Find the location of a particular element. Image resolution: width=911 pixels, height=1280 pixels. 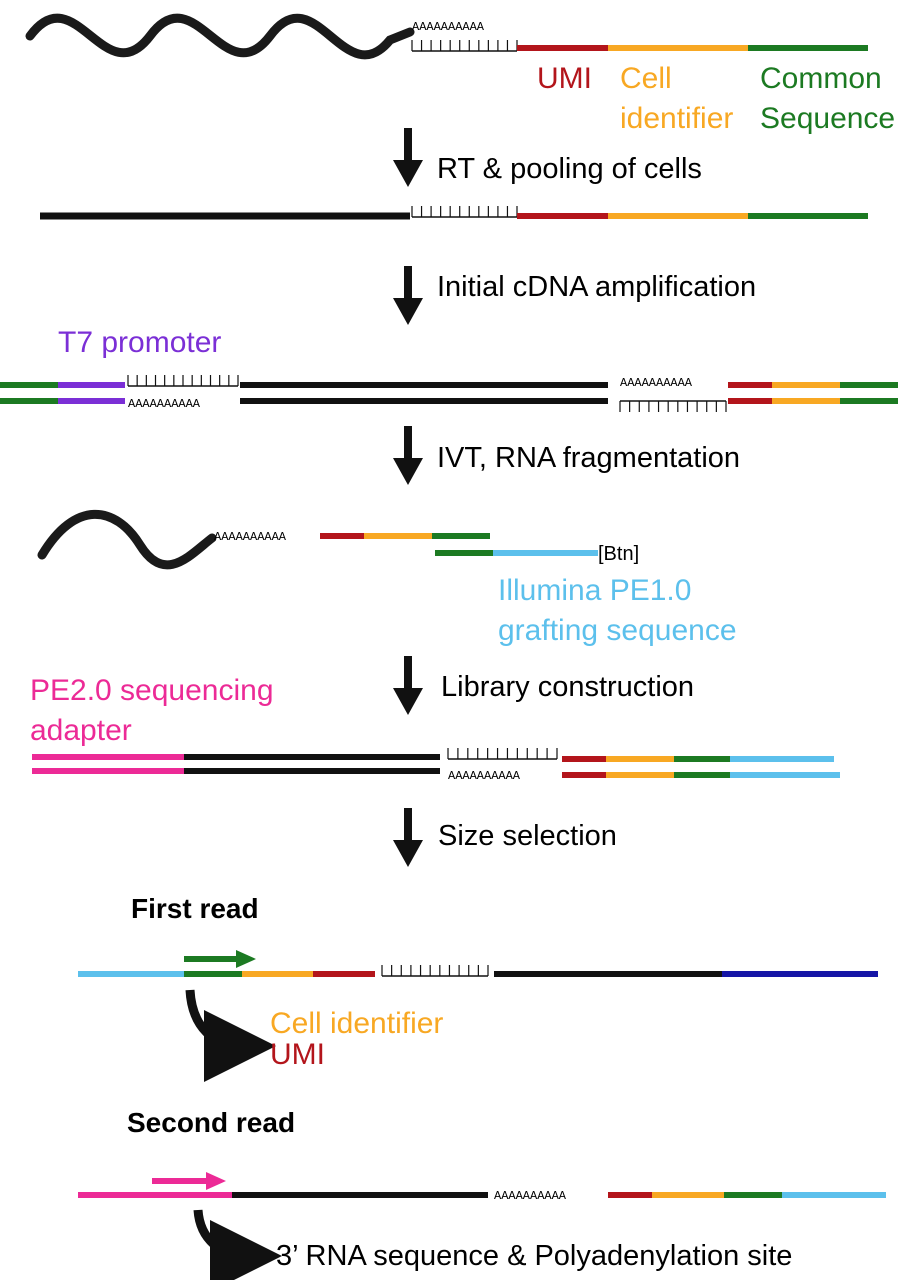

step-arrow-2: Initial cDNA amplification is located at coordinates (574, 295).